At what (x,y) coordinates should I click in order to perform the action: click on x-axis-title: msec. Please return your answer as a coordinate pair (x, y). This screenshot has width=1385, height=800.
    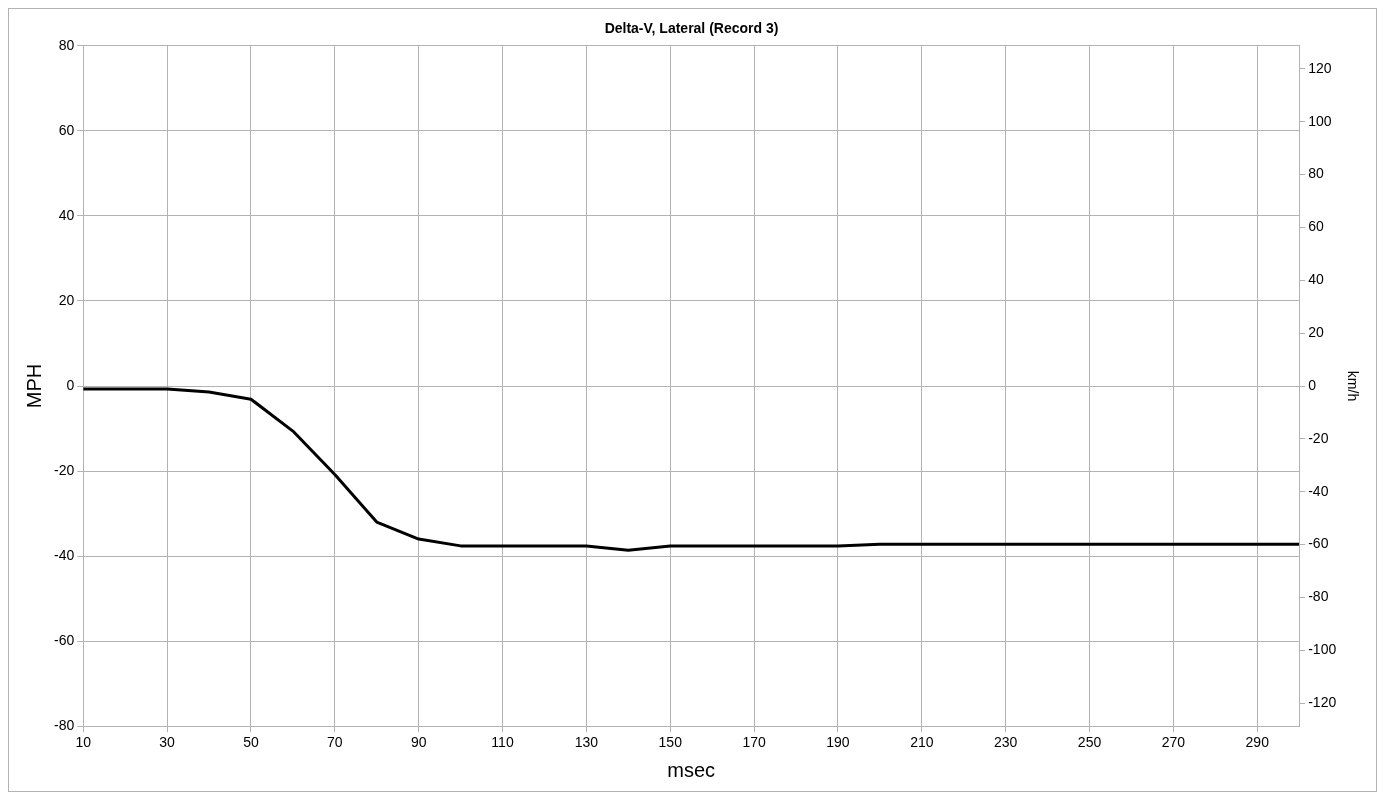
    Looking at the image, I should click on (691, 769).